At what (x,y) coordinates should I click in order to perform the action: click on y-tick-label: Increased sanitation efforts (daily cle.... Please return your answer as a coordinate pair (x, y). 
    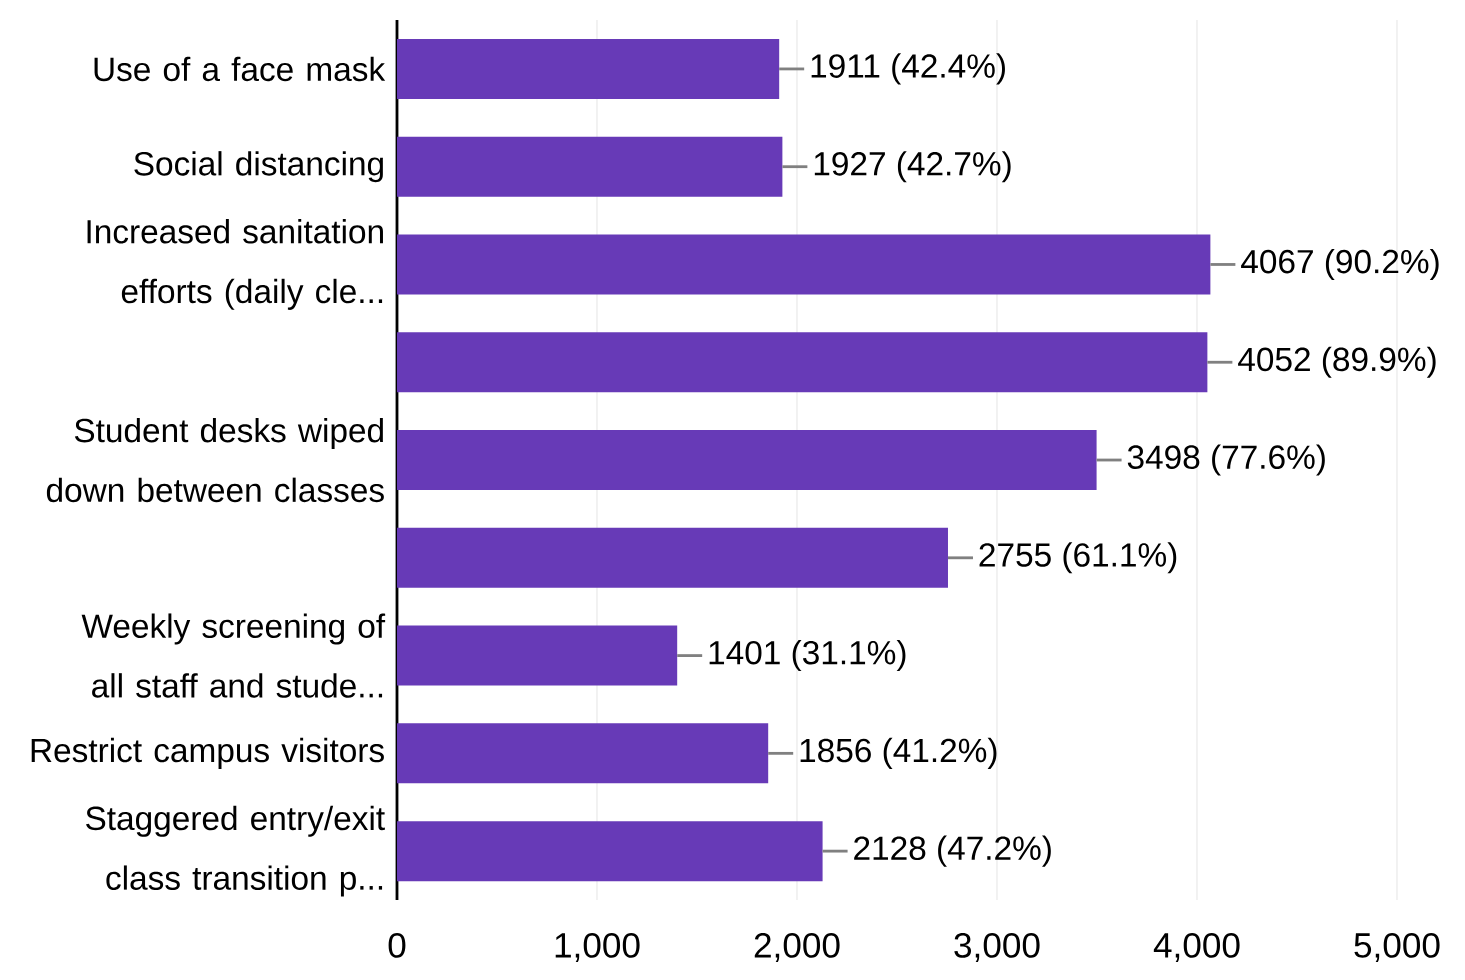
    Looking at the image, I should click on (235, 264).